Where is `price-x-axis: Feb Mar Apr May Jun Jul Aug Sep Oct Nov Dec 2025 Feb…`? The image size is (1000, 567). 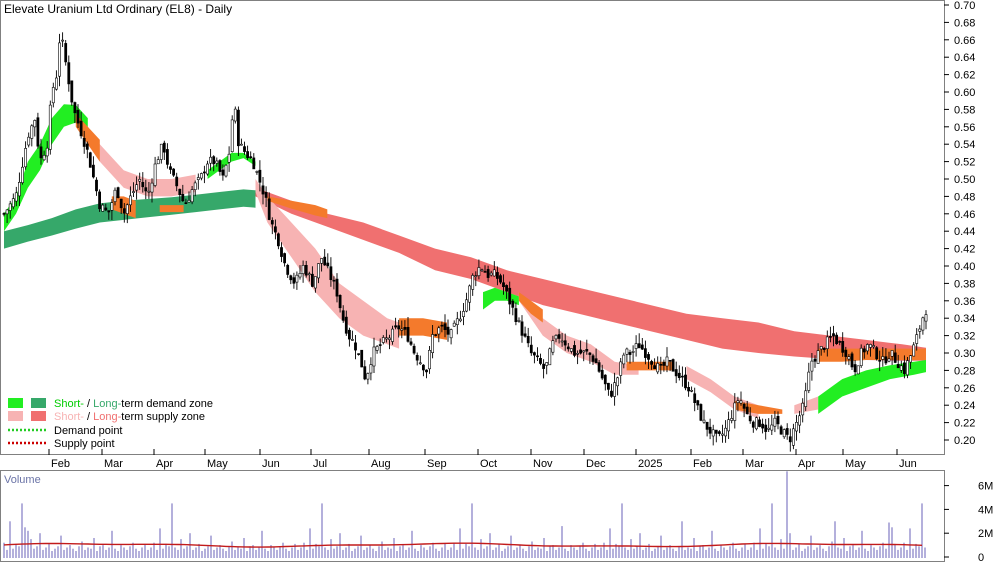 price-x-axis: Feb Mar Apr May Jun Jul Aug Sep Oct Nov Dec 2025 Feb… is located at coordinates (482, 459).